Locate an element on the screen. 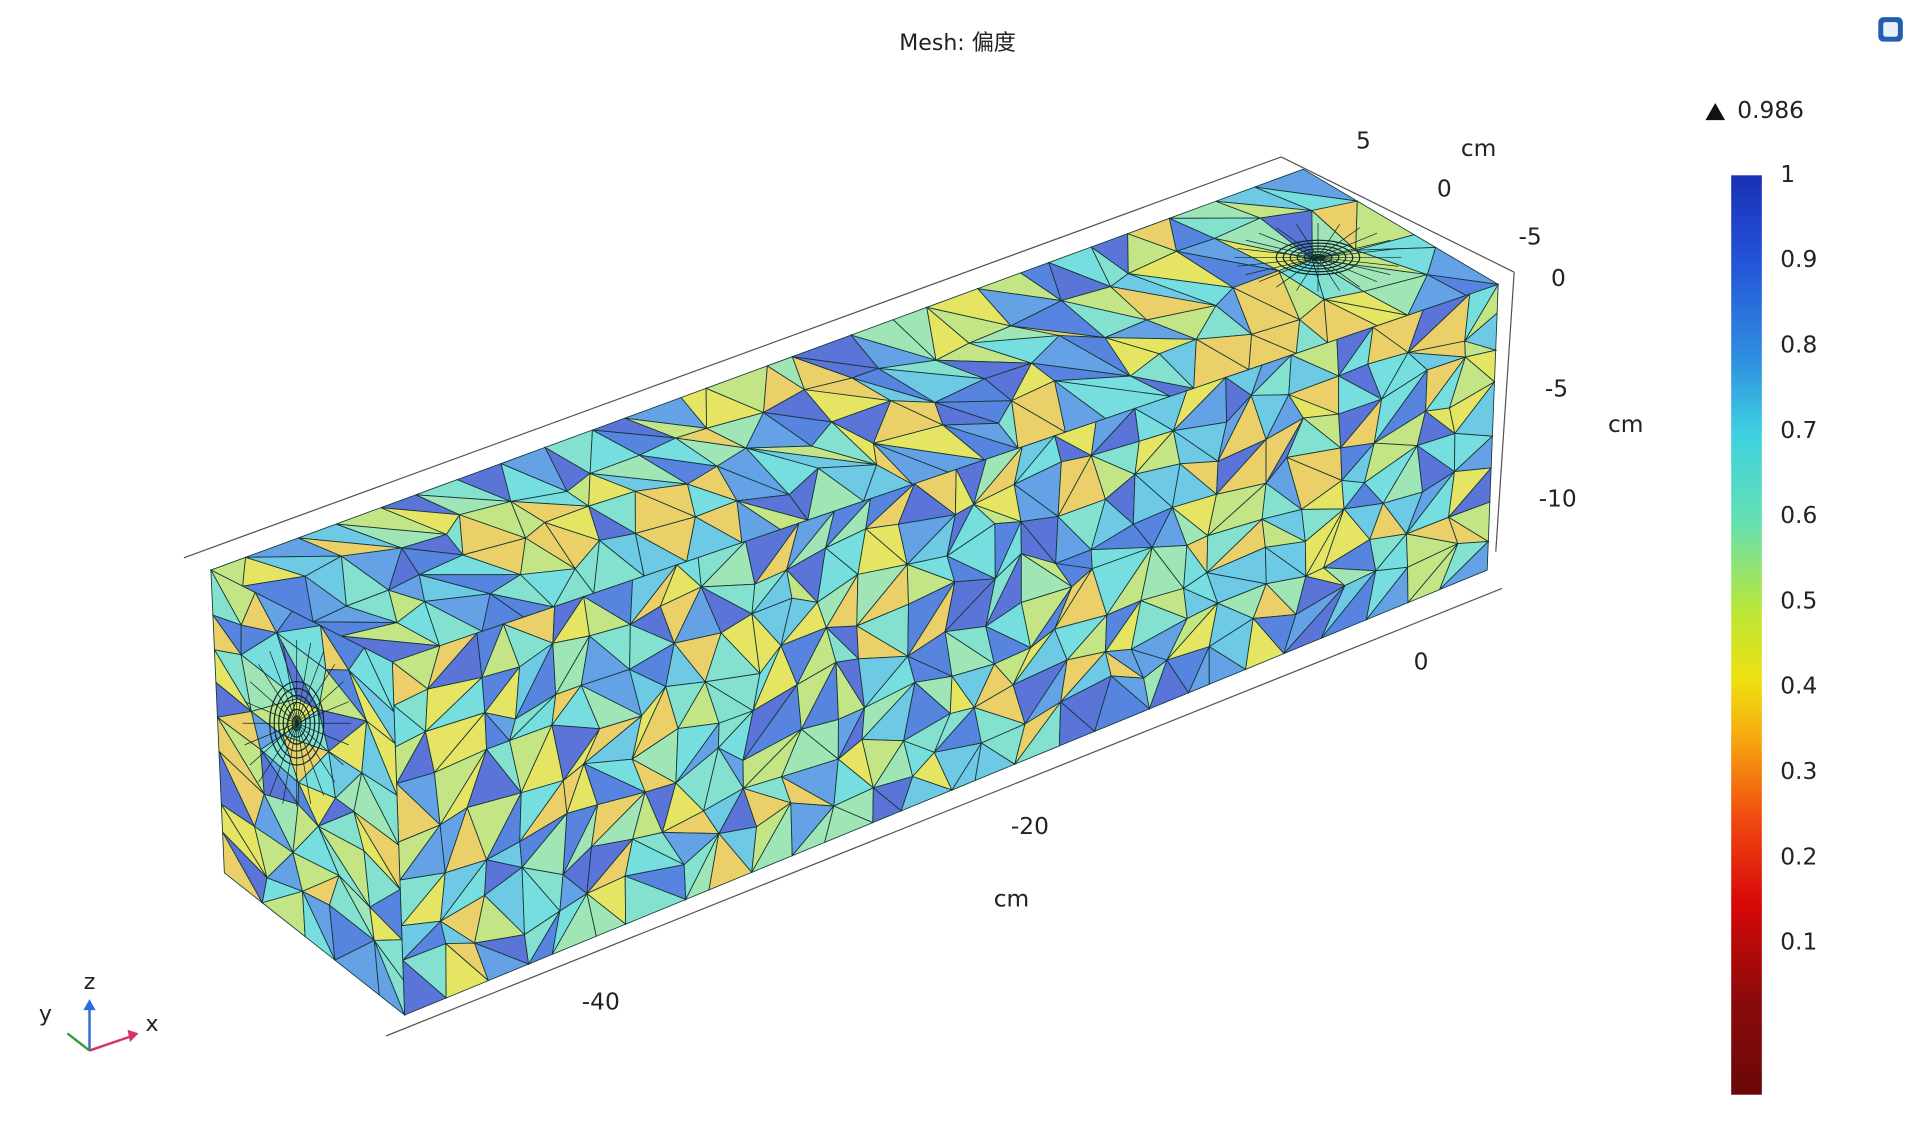 Image resolution: width=1920 pixels, height=1144 pixels. y-tick-label: 5 is located at coordinates (1363, 141).